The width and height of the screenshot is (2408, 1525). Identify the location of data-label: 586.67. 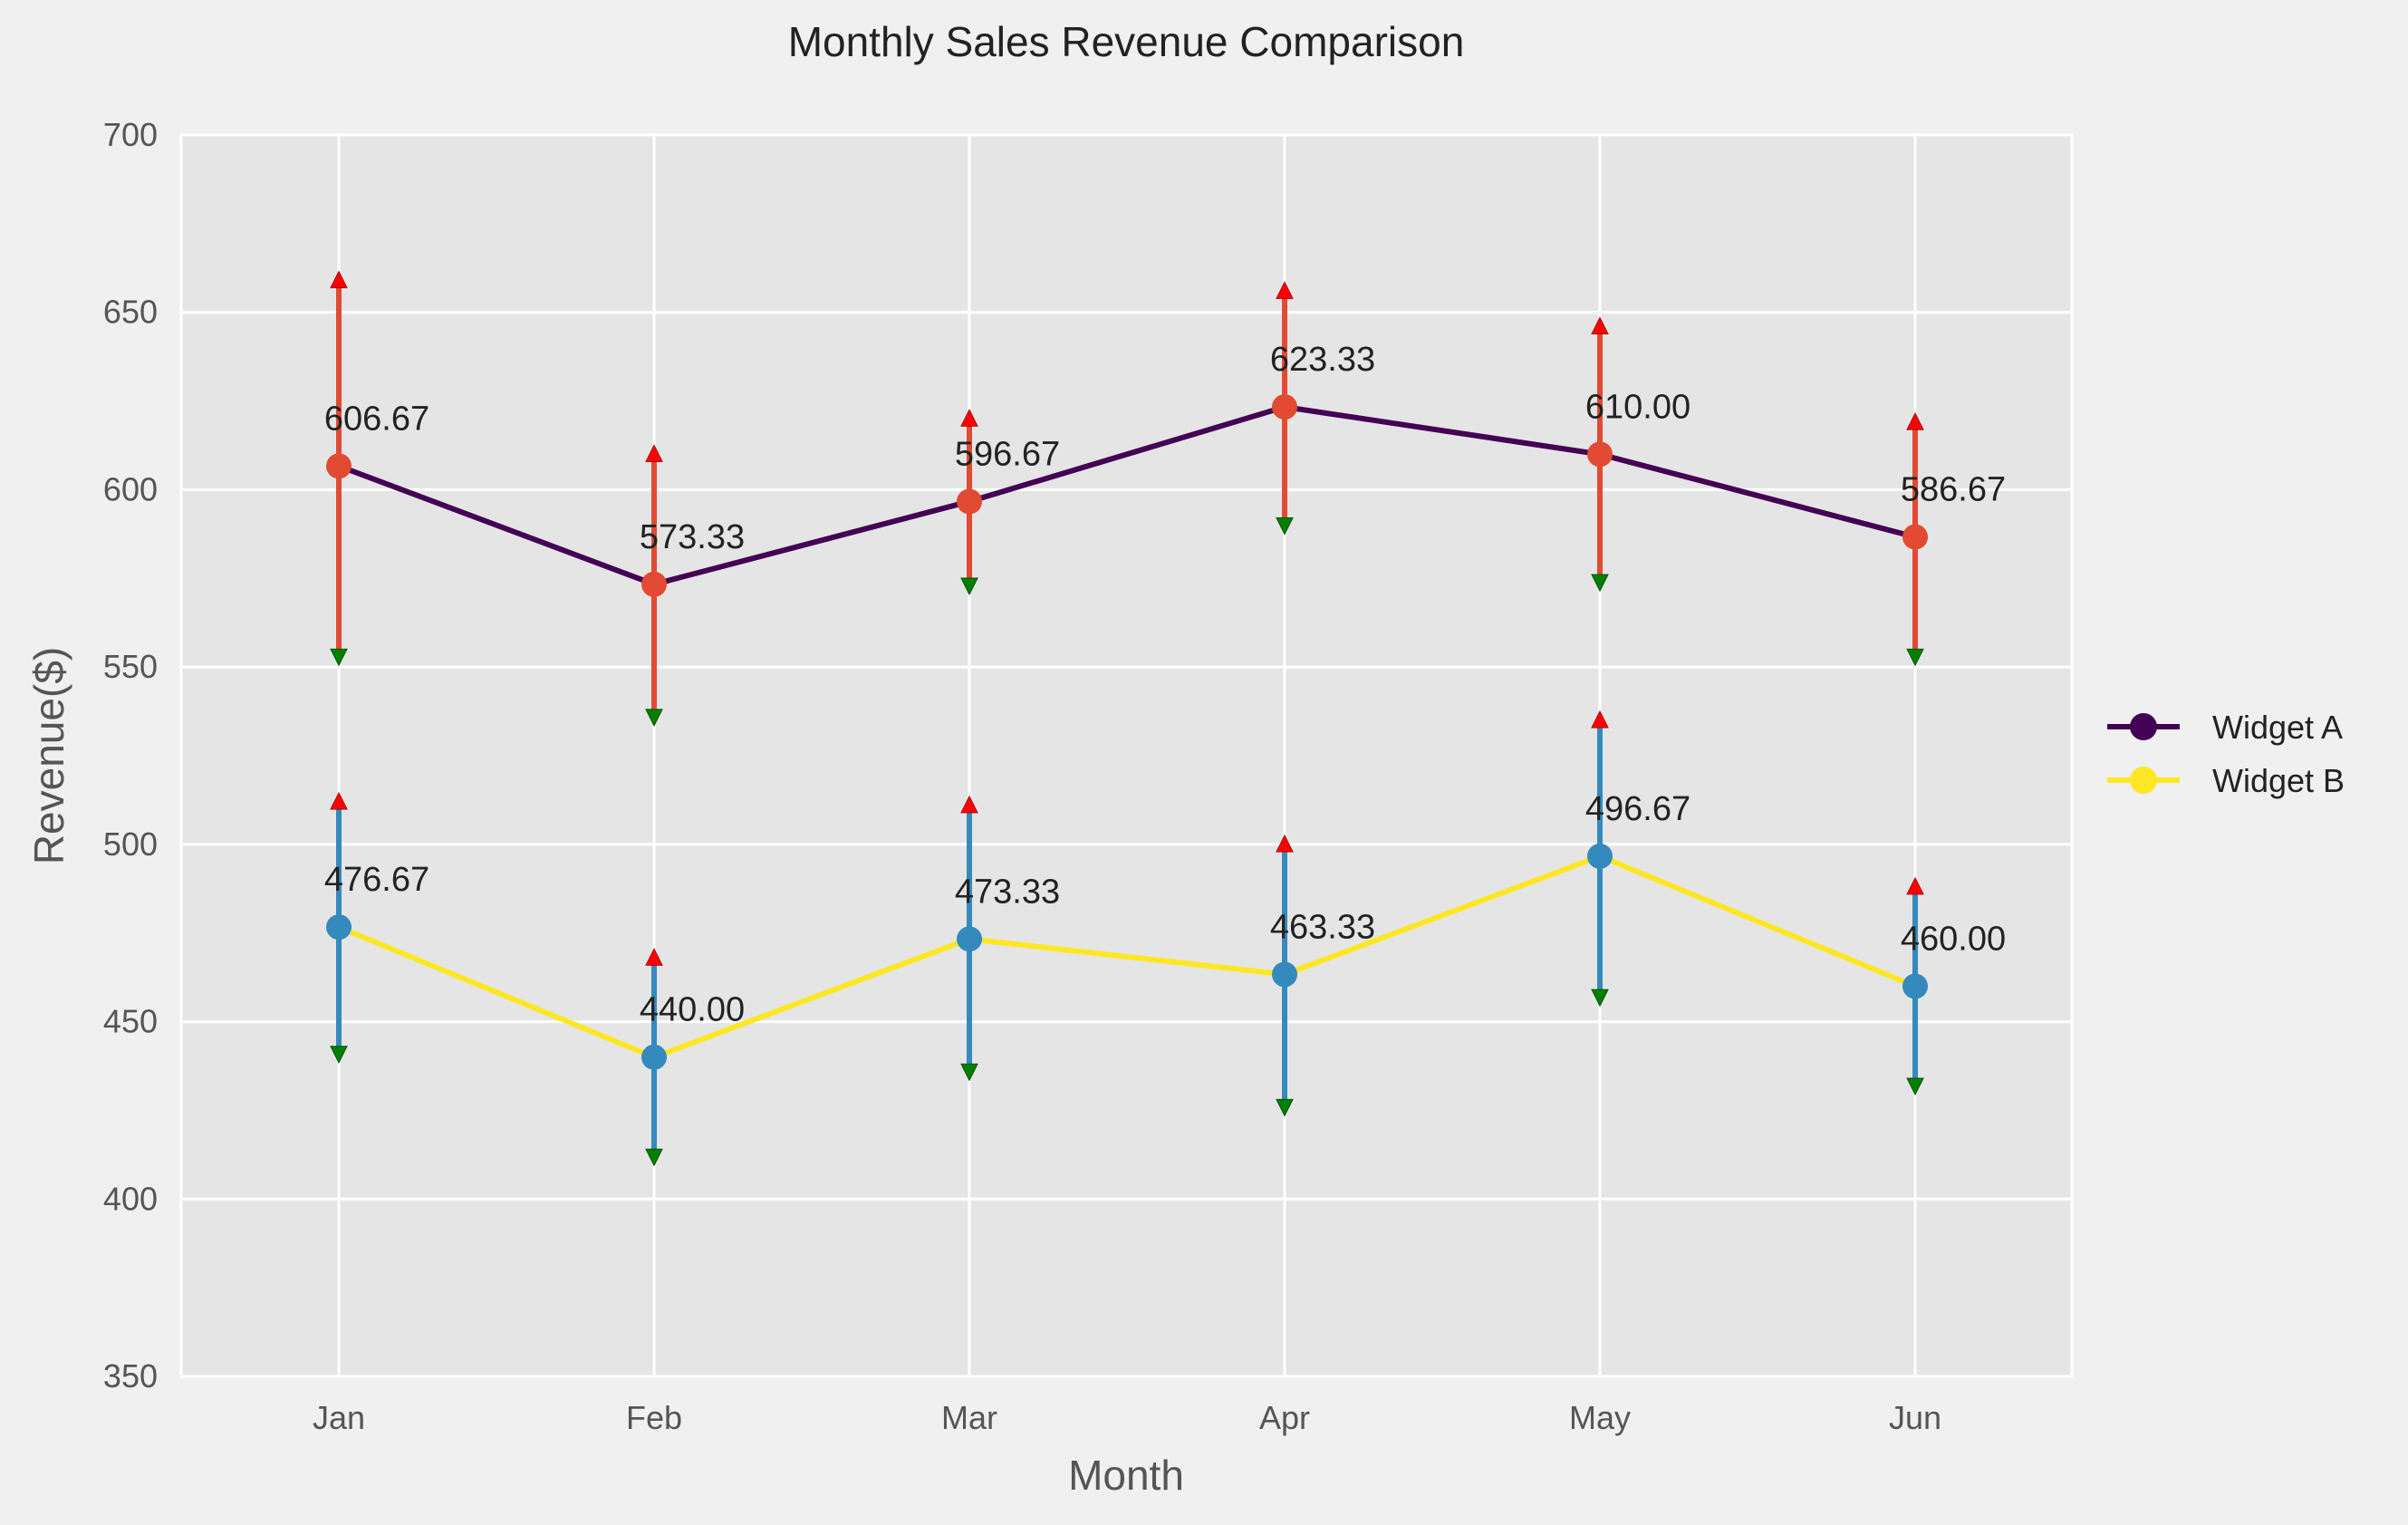
(1953, 490).